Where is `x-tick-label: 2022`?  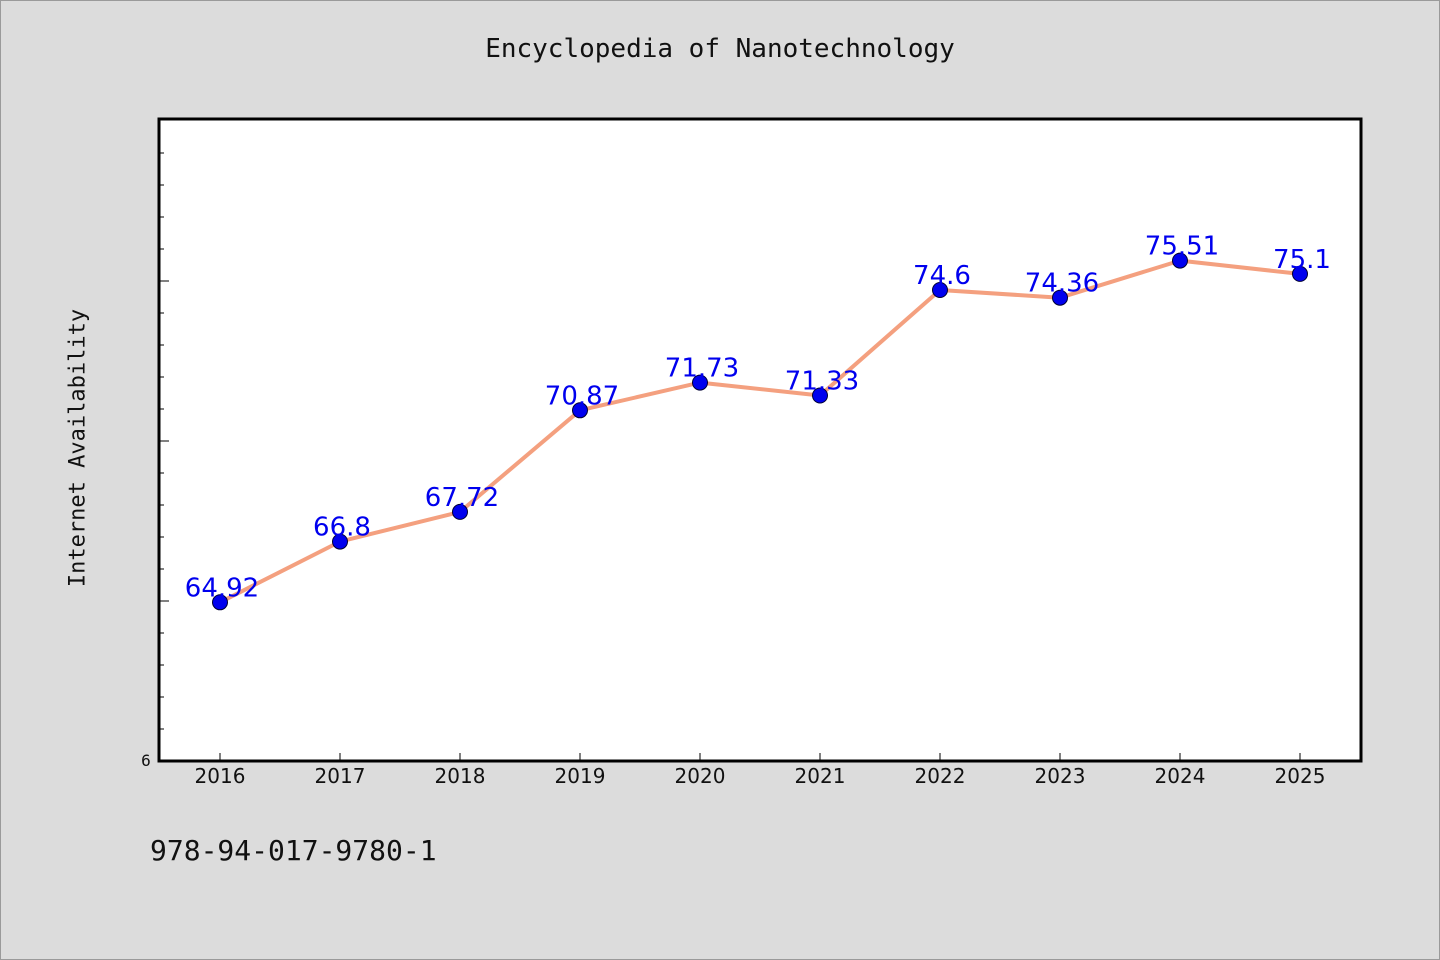
x-tick-label: 2022 is located at coordinates (940, 776).